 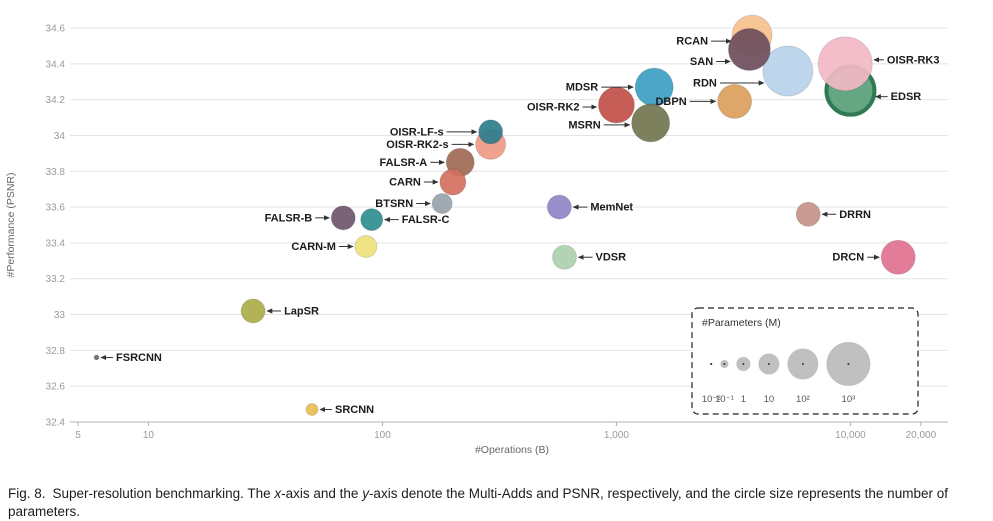 I want to click on bubble-MemNet, so click(x=559, y=207).